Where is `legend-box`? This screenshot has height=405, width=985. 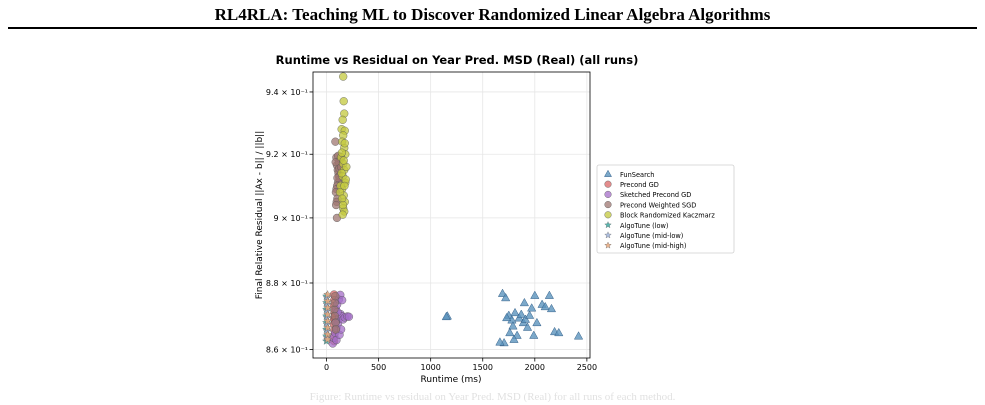
legend-box is located at coordinates (665, 209).